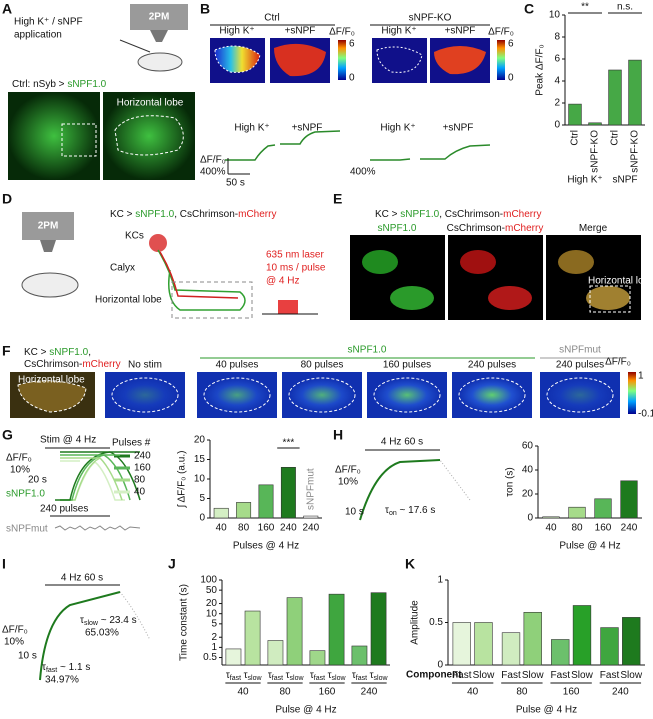  Describe the element at coordinates (585, 7) in the screenshot. I see `annotation: **` at that location.